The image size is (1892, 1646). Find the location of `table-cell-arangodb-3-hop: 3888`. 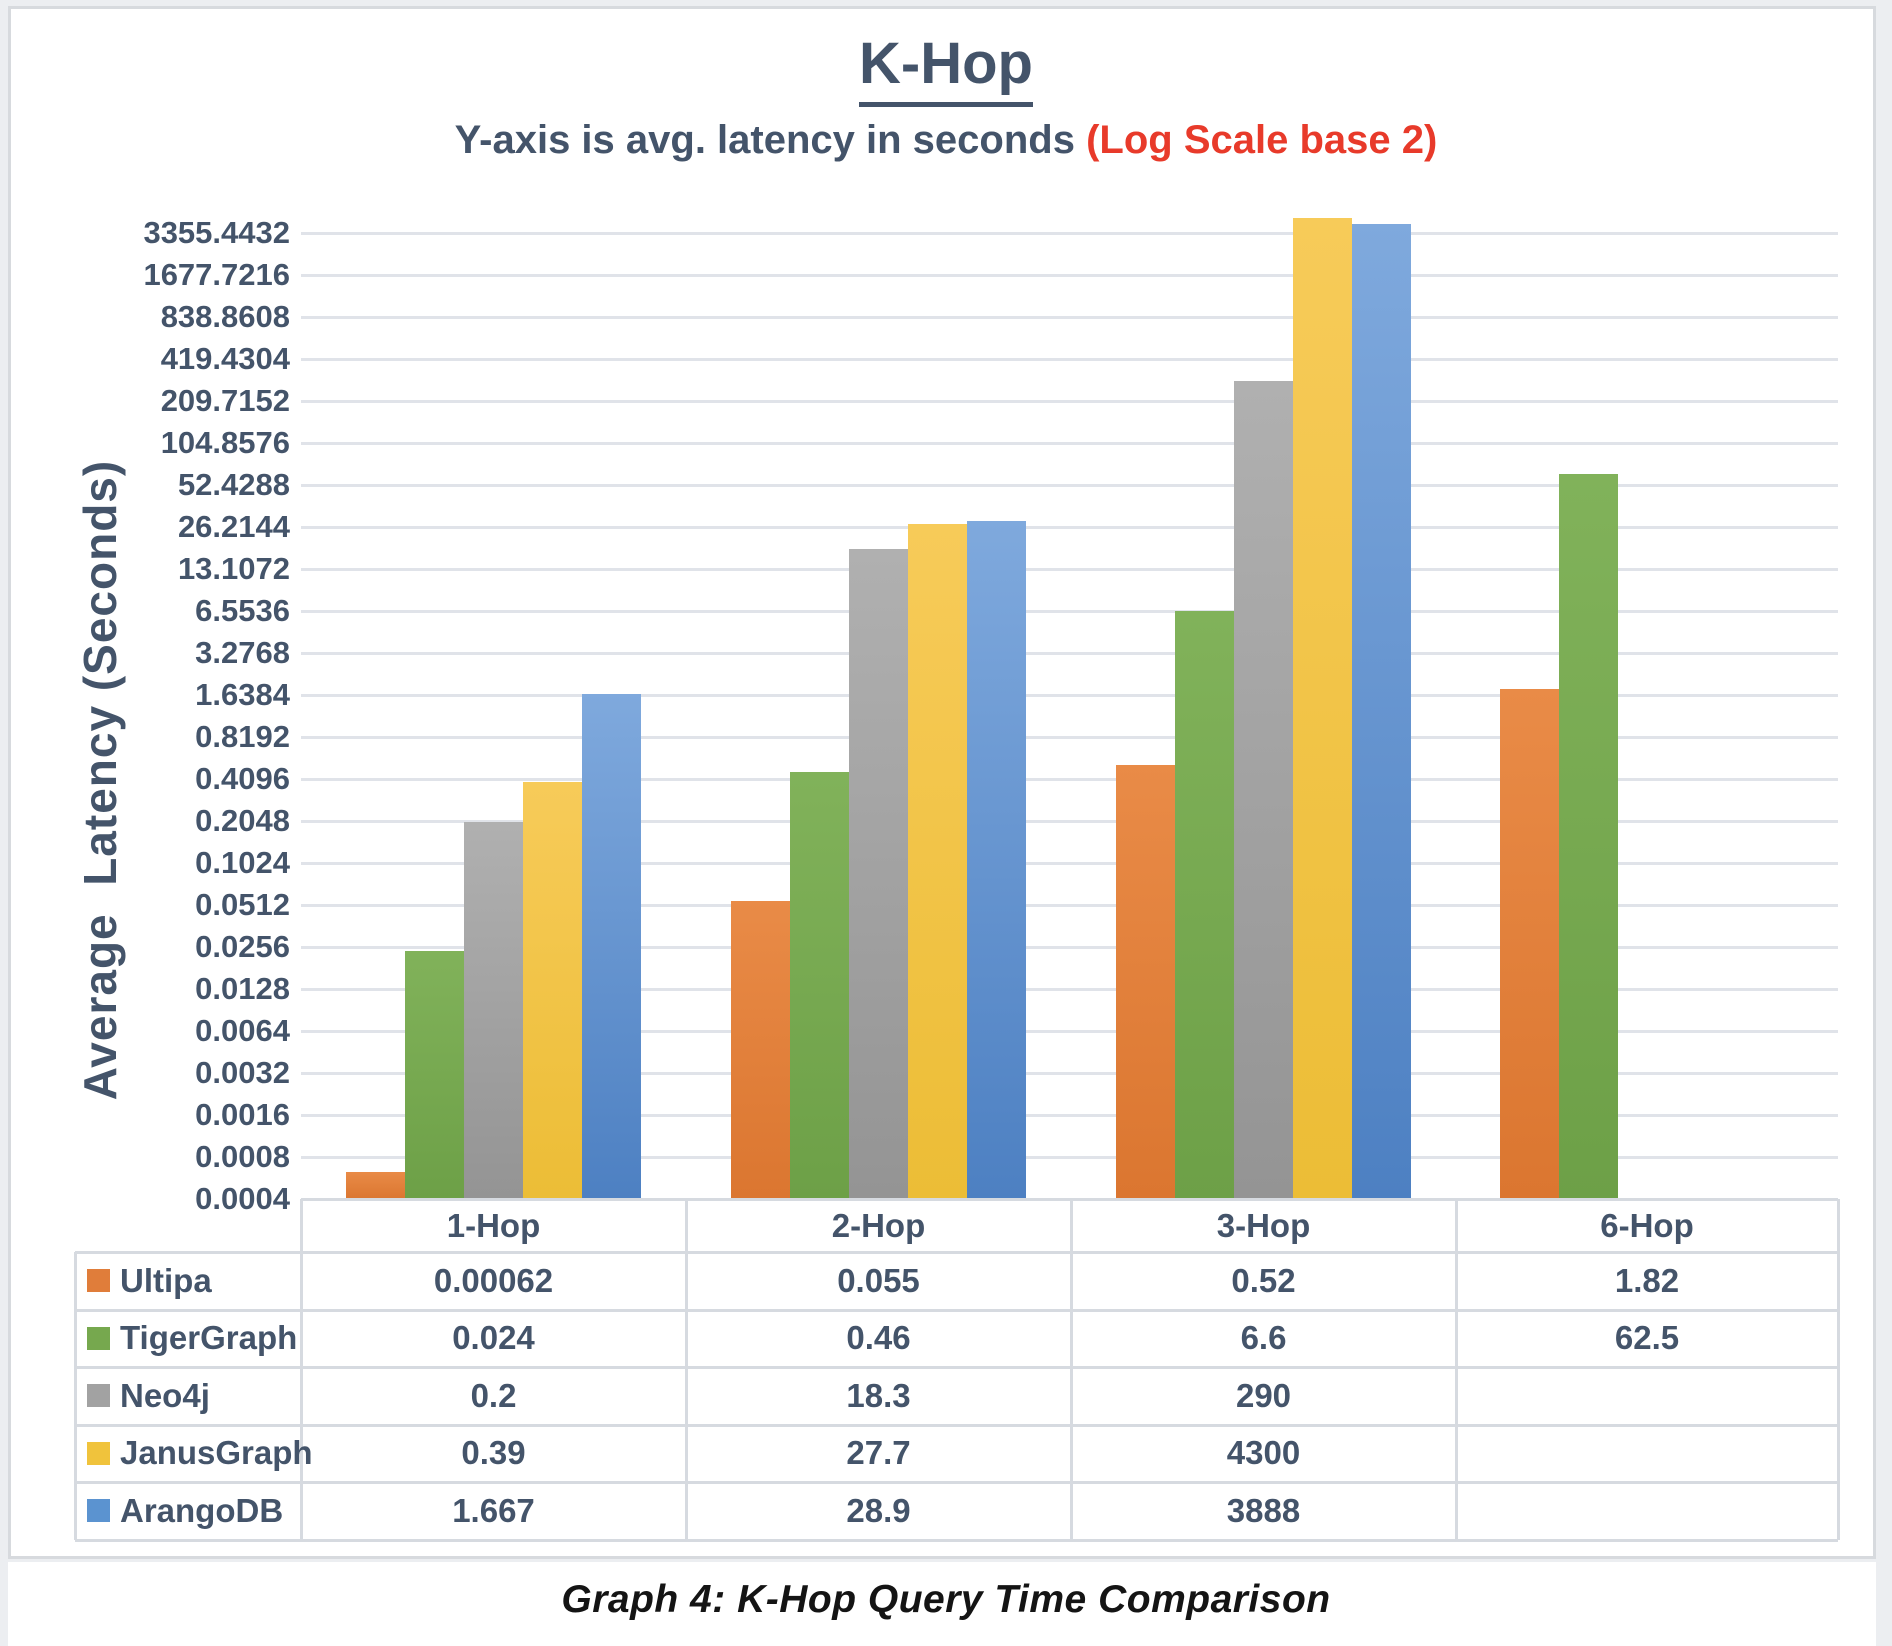

table-cell-arangodb-3-hop: 3888 is located at coordinates (1263, 1510).